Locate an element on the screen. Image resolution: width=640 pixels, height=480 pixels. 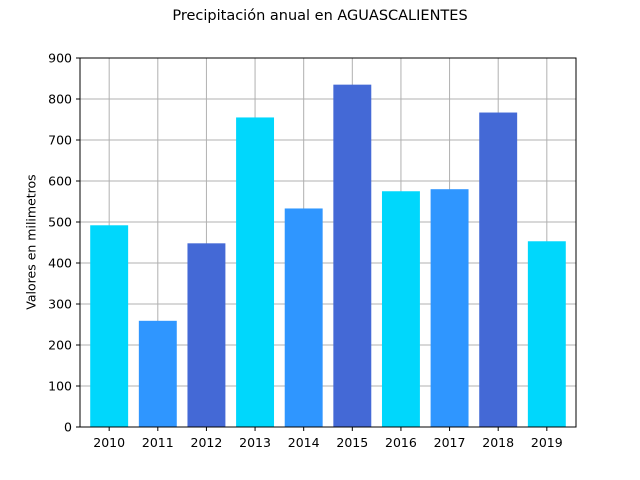
bar-2013 is located at coordinates (255, 272).